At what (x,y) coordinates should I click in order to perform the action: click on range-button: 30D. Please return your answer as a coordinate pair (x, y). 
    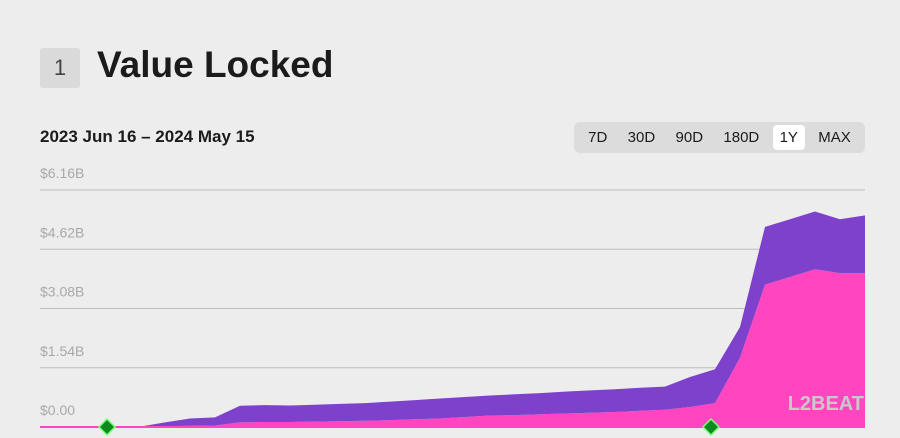
    Looking at the image, I should click on (641, 137).